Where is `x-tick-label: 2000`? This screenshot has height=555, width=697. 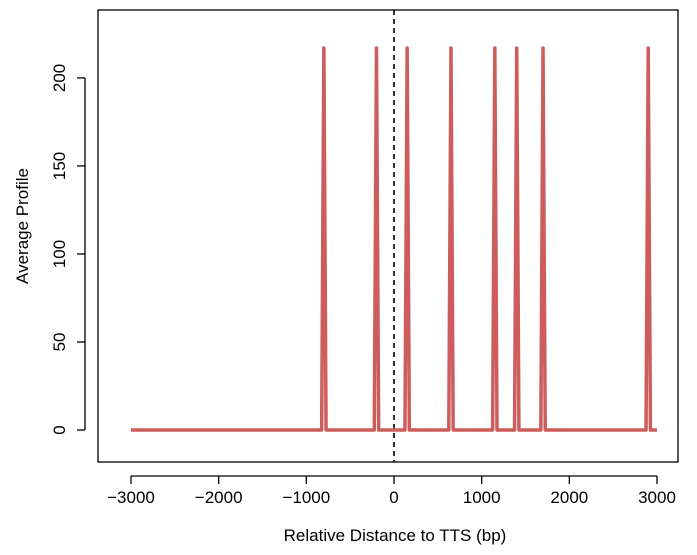
x-tick-label: 2000 is located at coordinates (569, 497).